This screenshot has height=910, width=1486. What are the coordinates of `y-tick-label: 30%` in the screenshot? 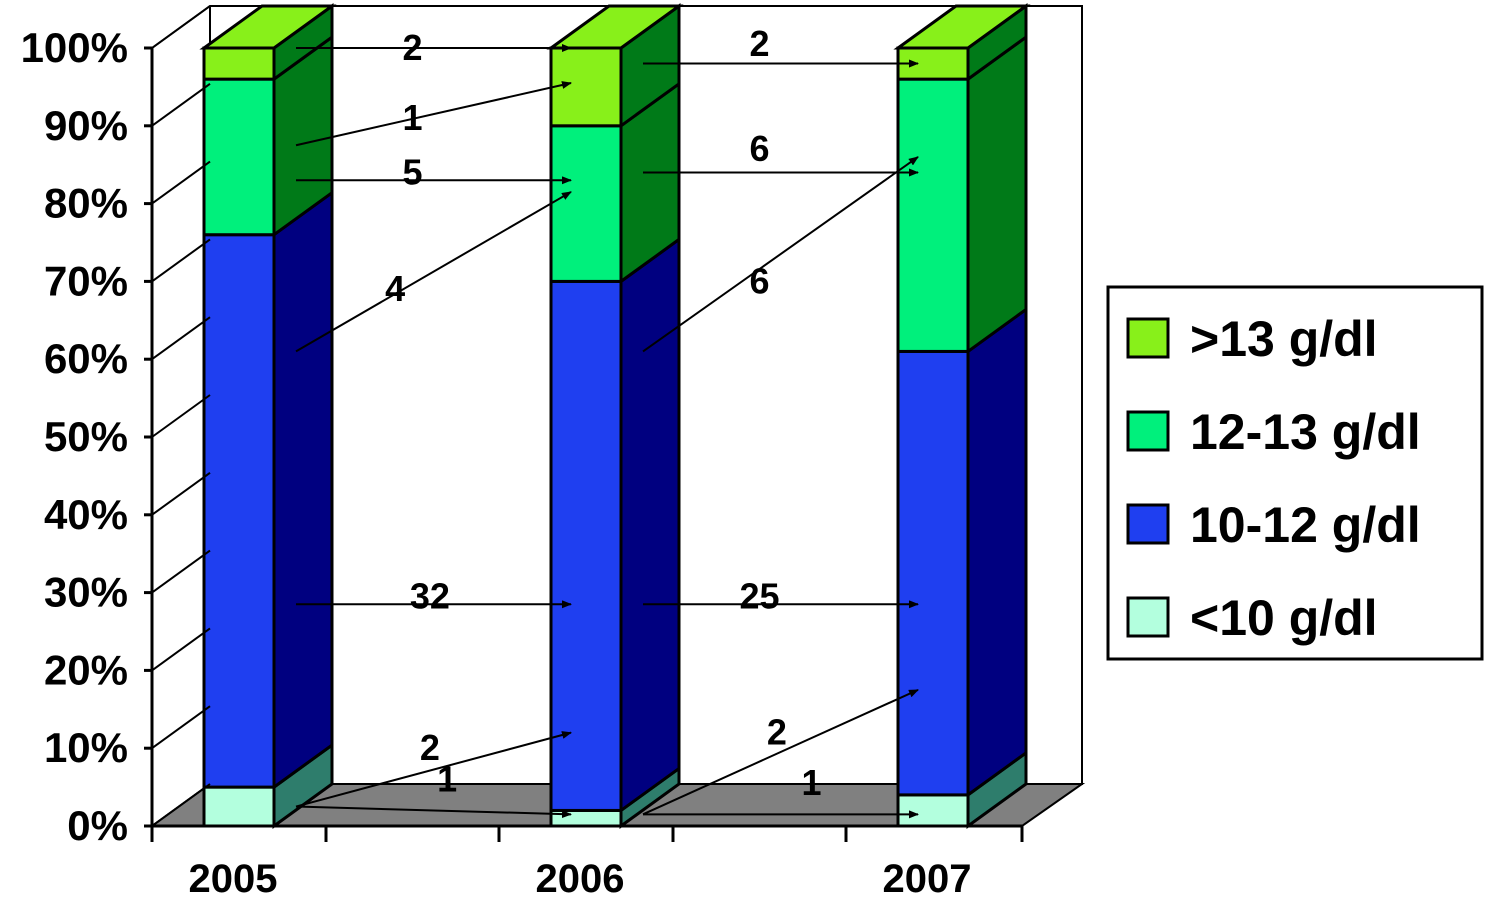 It's located at (86, 592).